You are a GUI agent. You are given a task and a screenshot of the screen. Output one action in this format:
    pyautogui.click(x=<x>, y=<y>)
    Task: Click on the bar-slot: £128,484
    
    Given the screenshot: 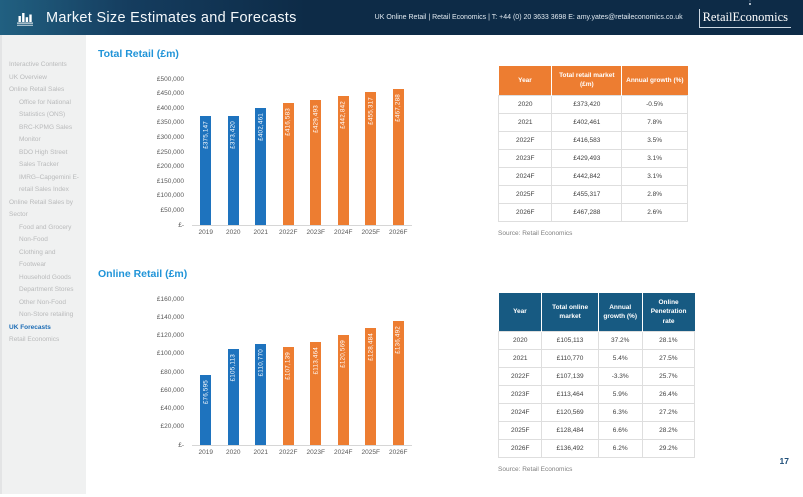 What is the action you would take?
    pyautogui.click(x=371, y=372)
    